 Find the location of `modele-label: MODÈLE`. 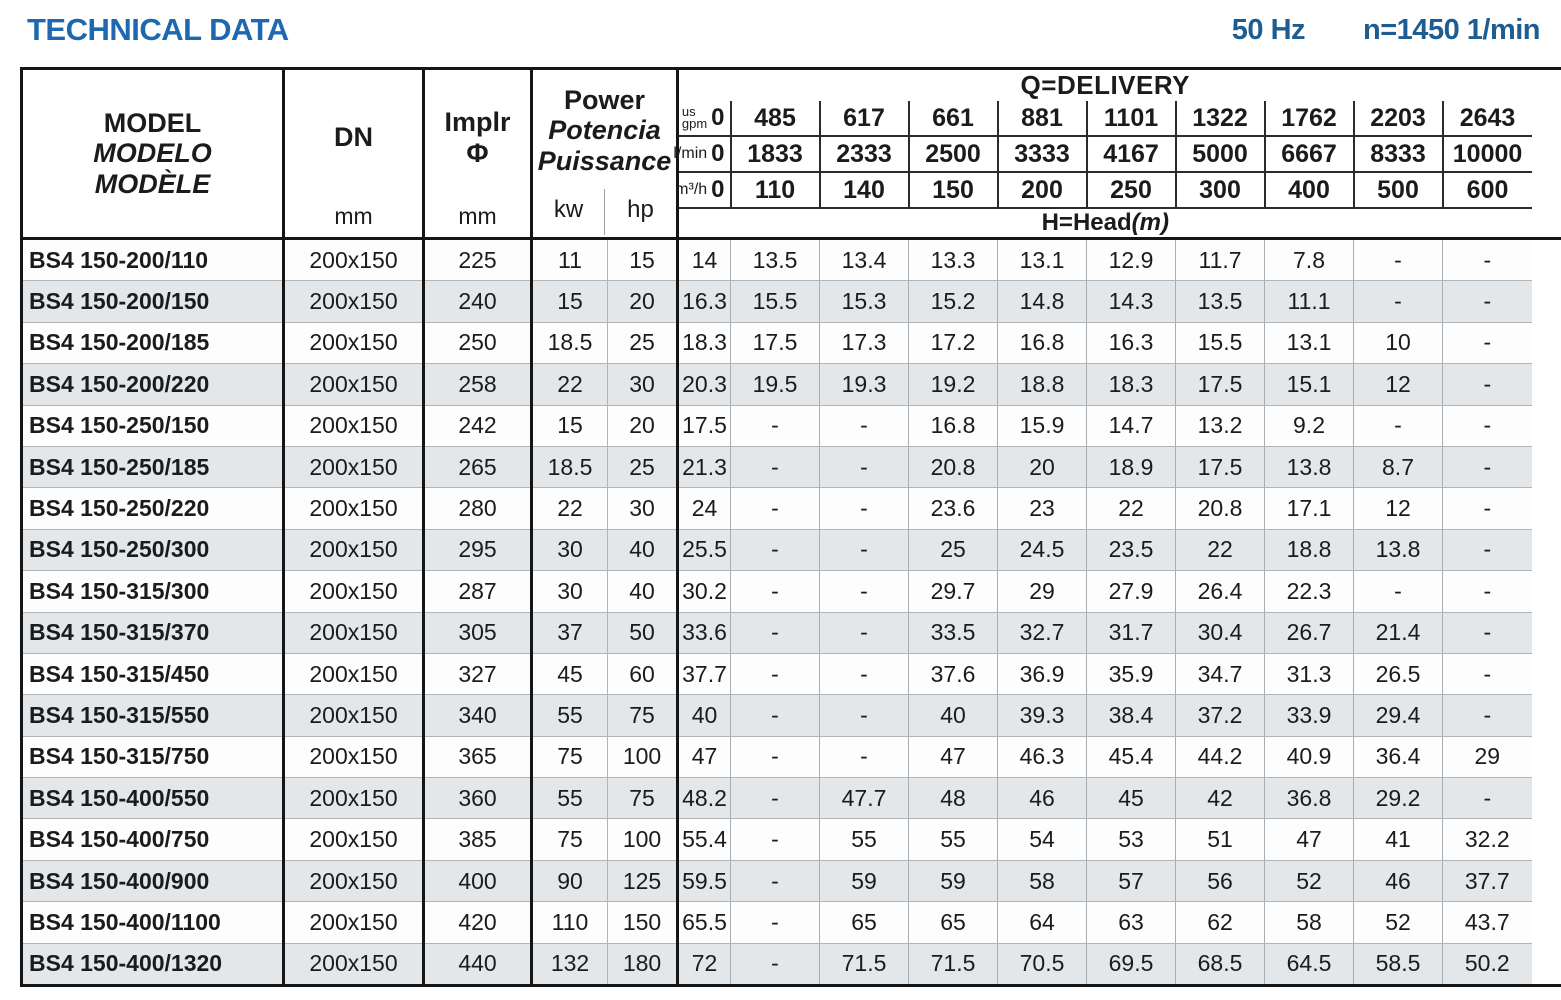

modele-label: MODÈLE is located at coordinates (152, 183).